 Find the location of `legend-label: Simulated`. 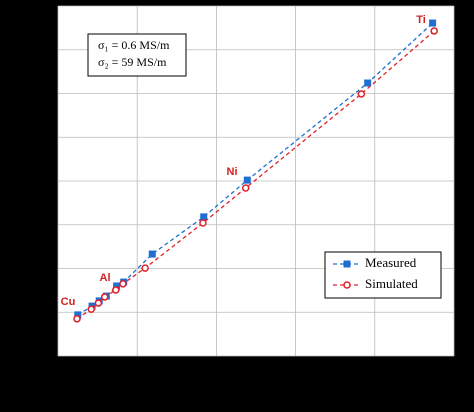

legend-label: Simulated is located at coordinates (391, 283).